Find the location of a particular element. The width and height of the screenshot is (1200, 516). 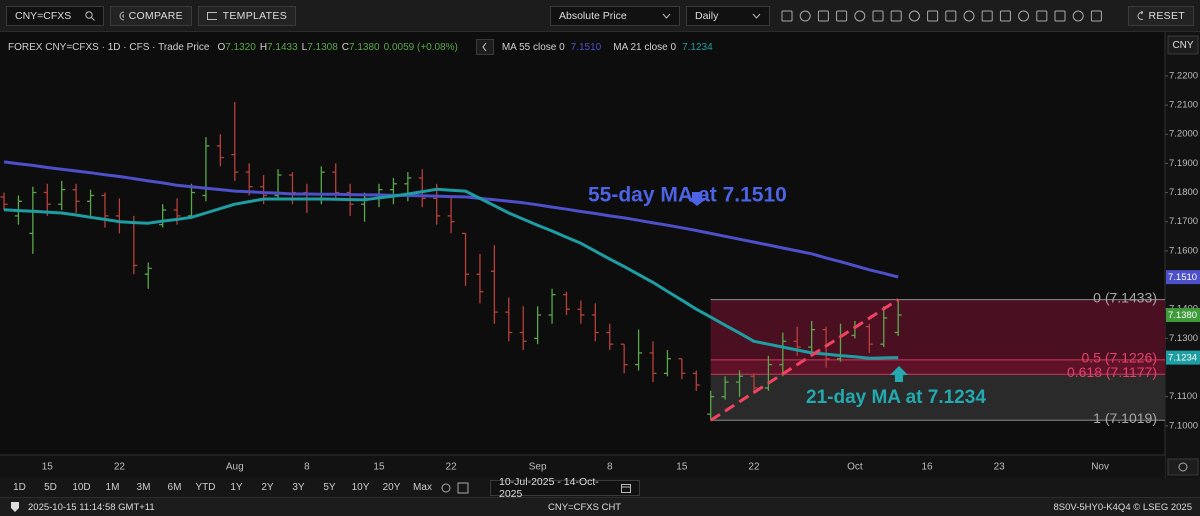

ma-legend-item: MA 55 close 0 7.1510 is located at coordinates (551, 47).